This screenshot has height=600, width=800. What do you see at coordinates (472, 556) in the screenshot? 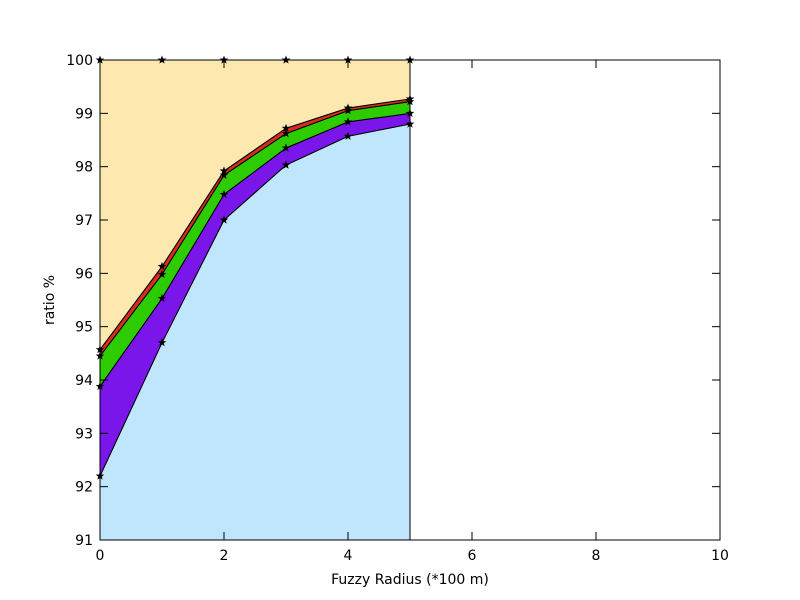
I see `x-tick-label: 6` at bounding box center [472, 556].